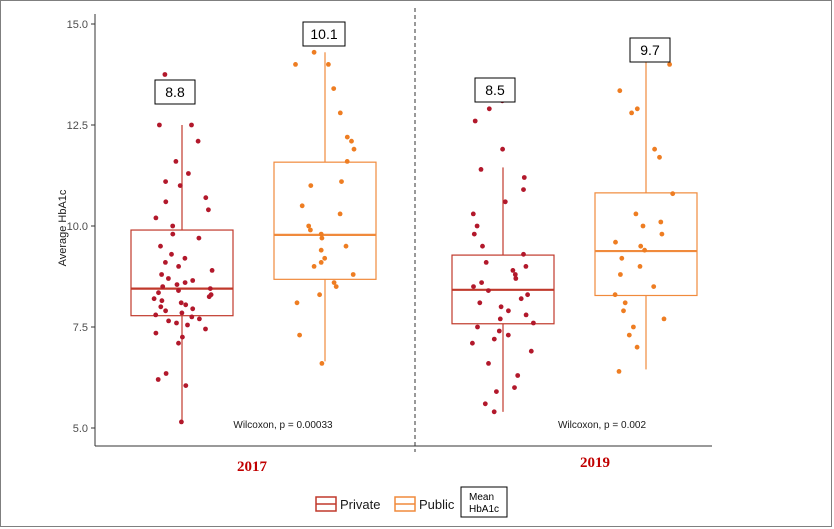  Describe the element at coordinates (252, 467) in the screenshot. I see `group-label-2017: 2017` at that location.